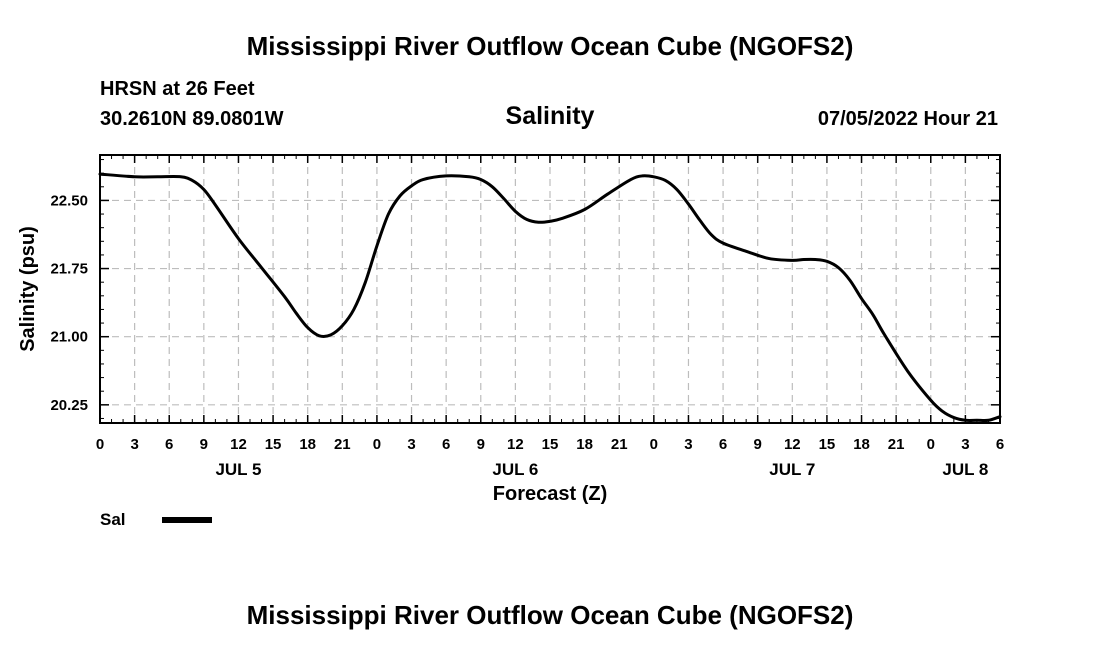 Image resolution: width=1100 pixels, height=650 pixels. I want to click on station-label: HRSN at 26 Feet, so click(177, 89).